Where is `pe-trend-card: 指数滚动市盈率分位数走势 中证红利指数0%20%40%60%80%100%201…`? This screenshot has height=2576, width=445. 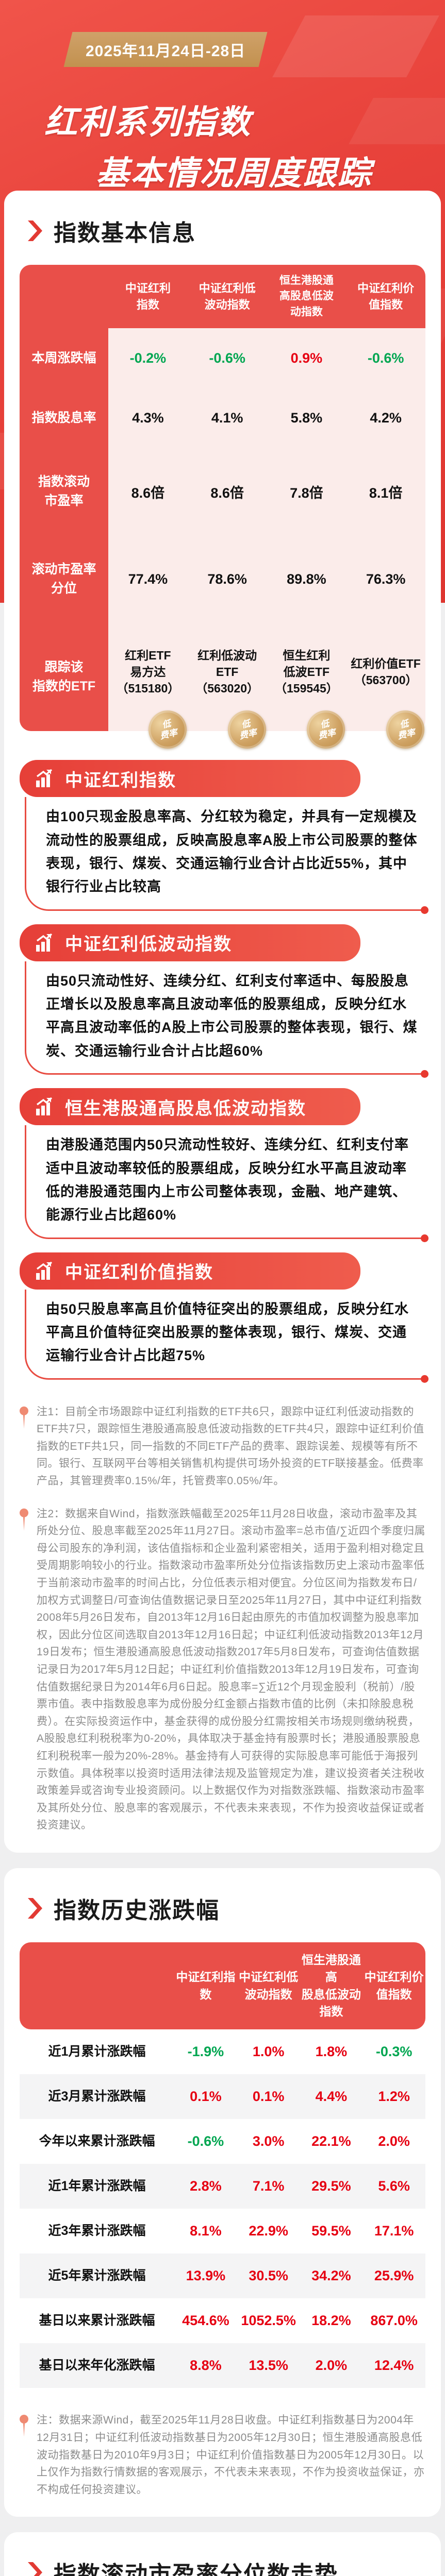 pe-trend-card: 指数滚动市盈率分位数走势 中证红利指数0%20%40%60%80%100%201… is located at coordinates (223, 2554).